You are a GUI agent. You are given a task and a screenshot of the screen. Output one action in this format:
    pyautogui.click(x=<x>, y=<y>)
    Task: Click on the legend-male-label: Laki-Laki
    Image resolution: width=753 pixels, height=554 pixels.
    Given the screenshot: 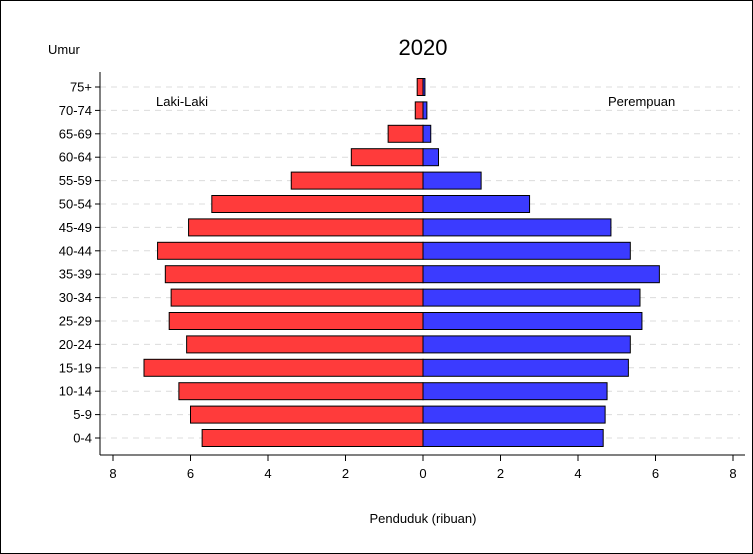 What is the action you would take?
    pyautogui.click(x=182, y=101)
    